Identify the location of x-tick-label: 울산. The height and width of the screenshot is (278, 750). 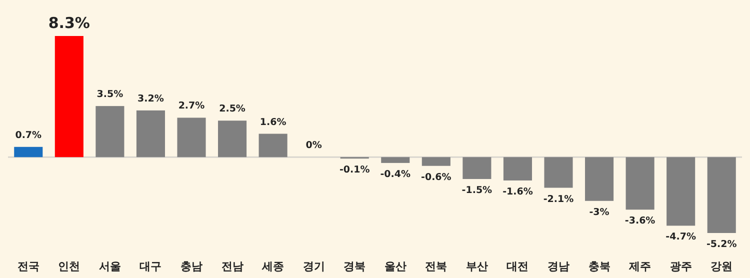
(395, 266).